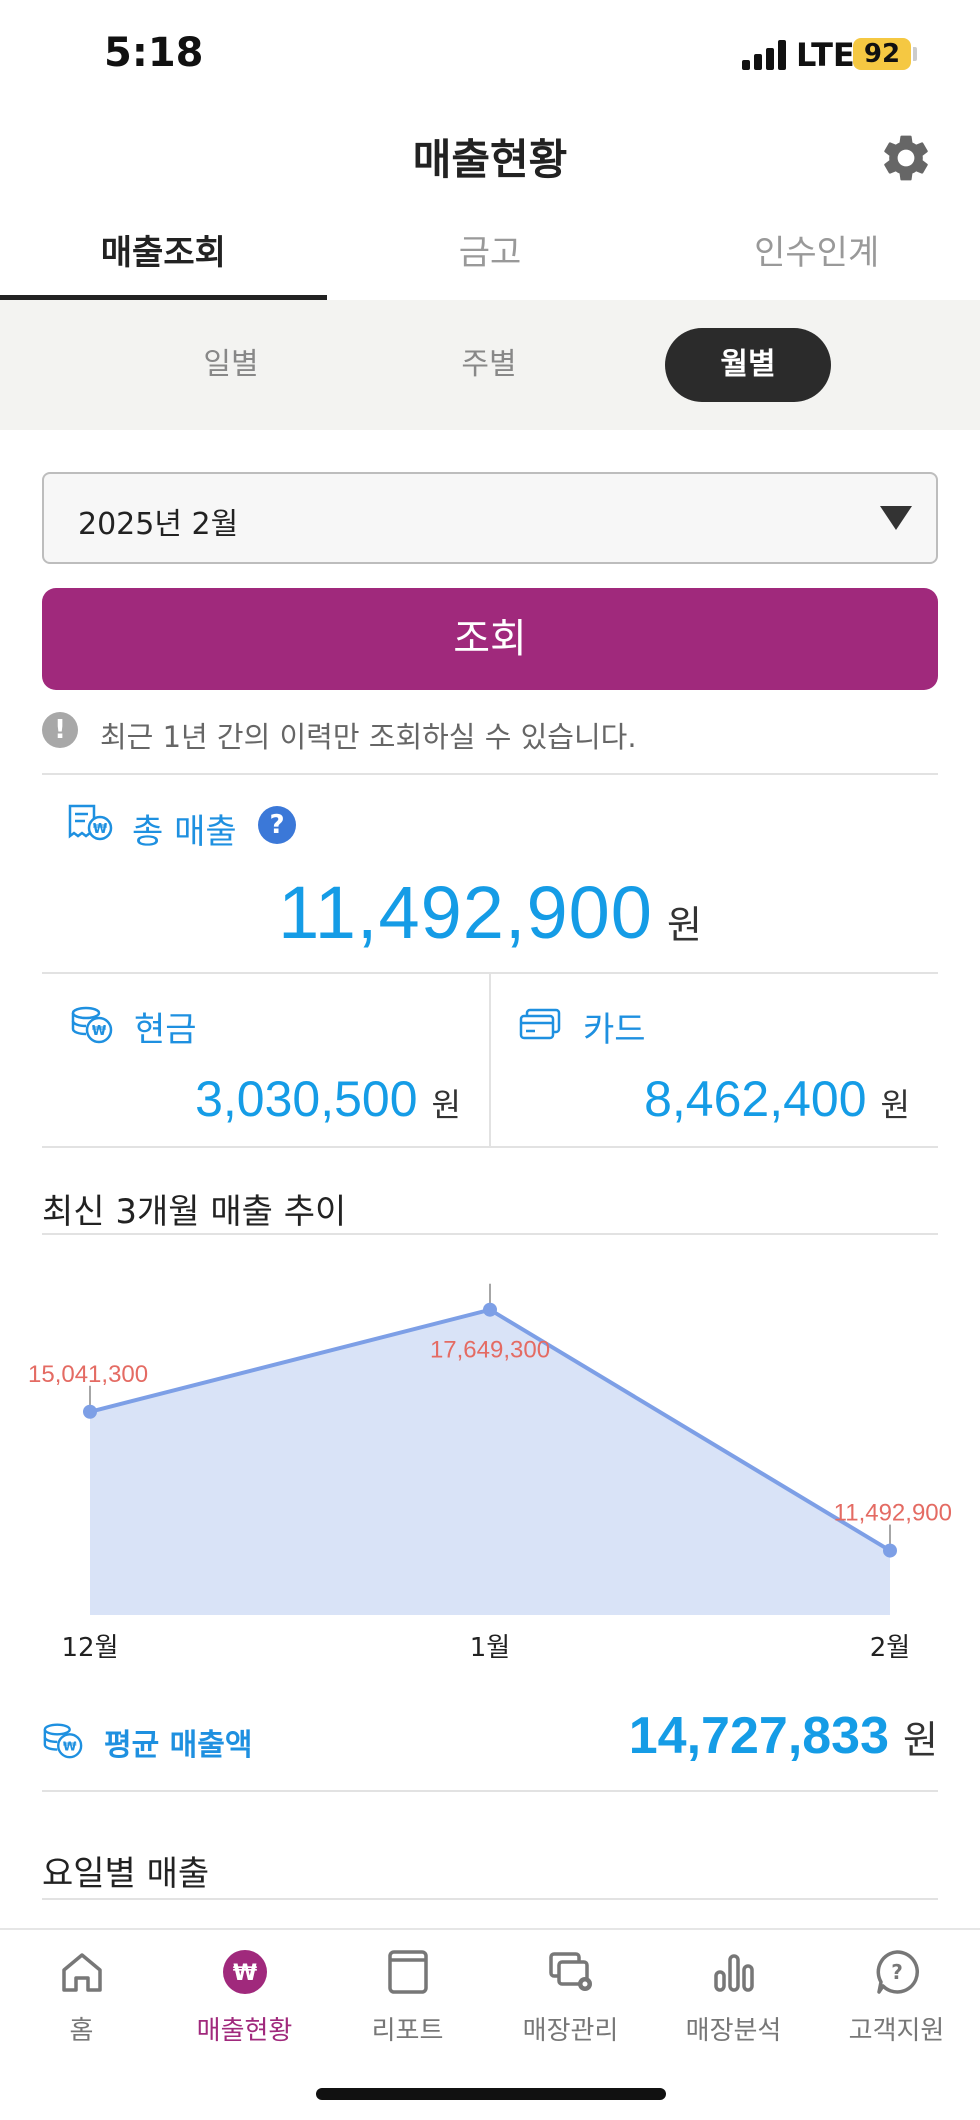  What do you see at coordinates (82, 1972) in the screenshot?
I see `home-icon` at bounding box center [82, 1972].